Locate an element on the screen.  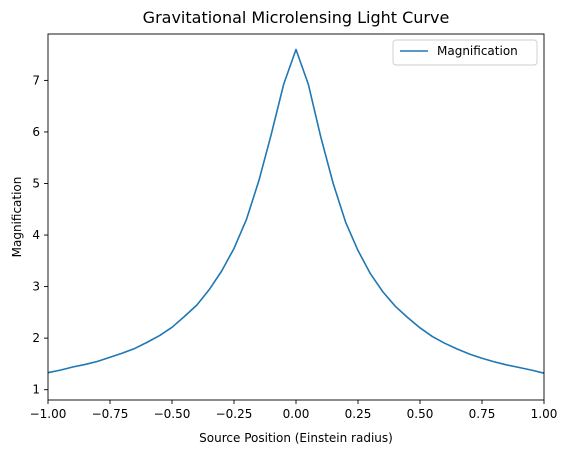
legend-label-magnification: Magnification is located at coordinates (477, 51).